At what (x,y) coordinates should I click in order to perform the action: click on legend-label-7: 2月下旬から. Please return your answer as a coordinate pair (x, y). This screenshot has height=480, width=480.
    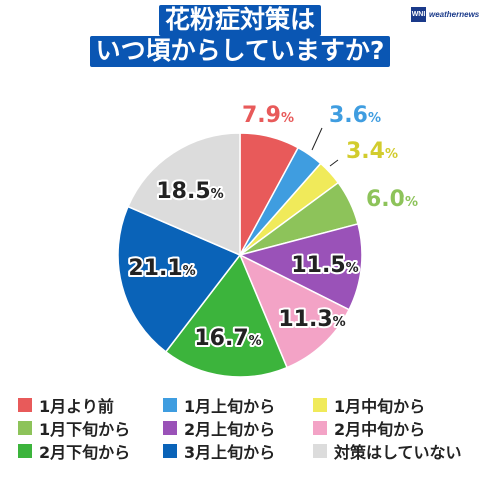
    Looking at the image, I should click on (85, 452).